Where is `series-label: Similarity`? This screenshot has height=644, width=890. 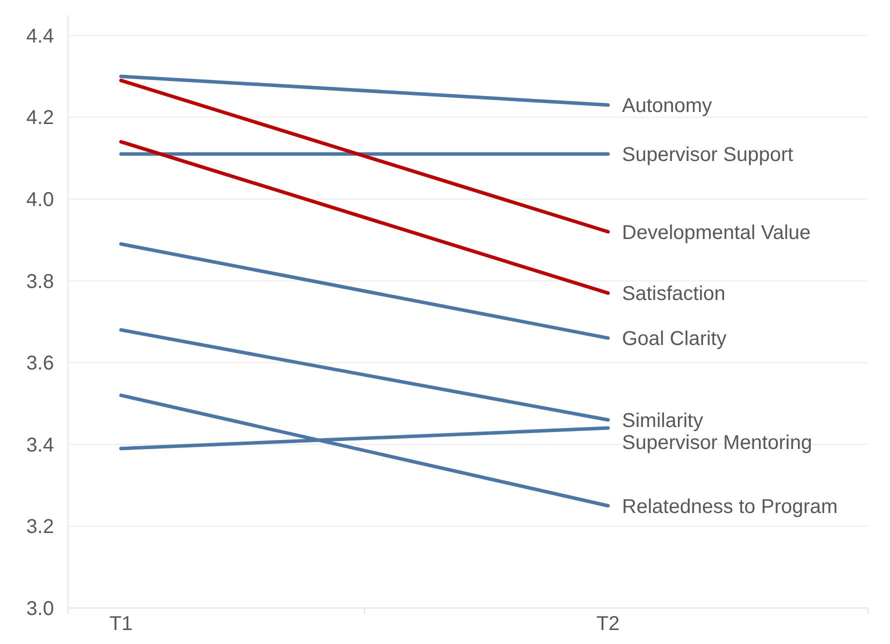
series-label: Similarity is located at coordinates (663, 421).